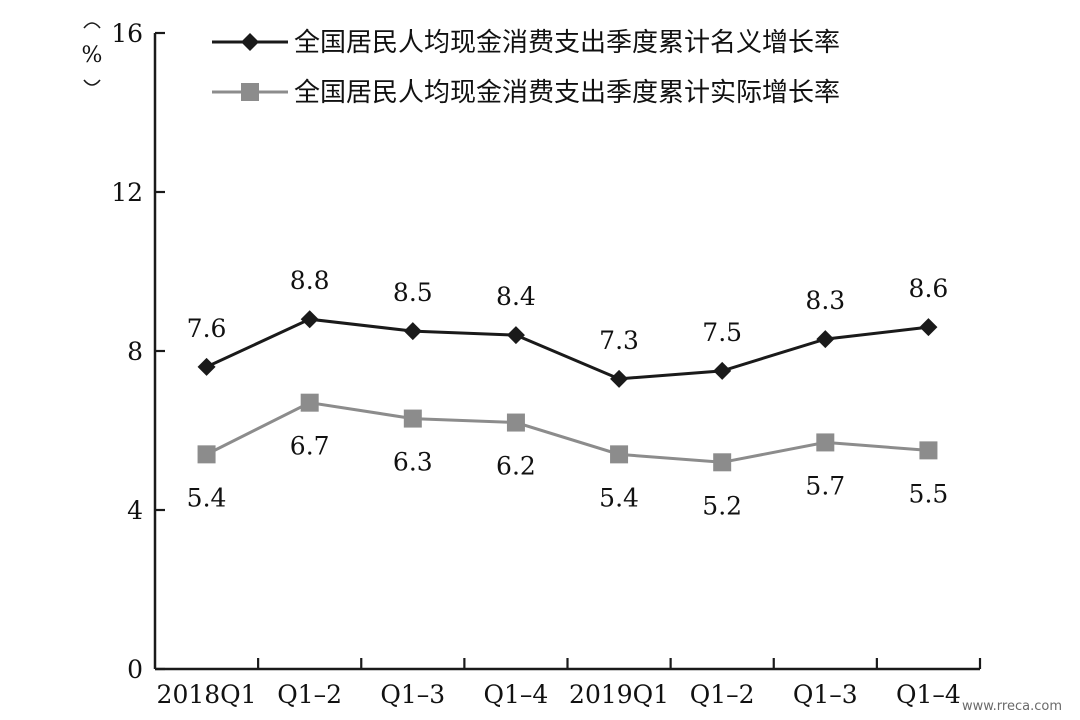  I want to click on data-label: 6.7, so click(310, 446).